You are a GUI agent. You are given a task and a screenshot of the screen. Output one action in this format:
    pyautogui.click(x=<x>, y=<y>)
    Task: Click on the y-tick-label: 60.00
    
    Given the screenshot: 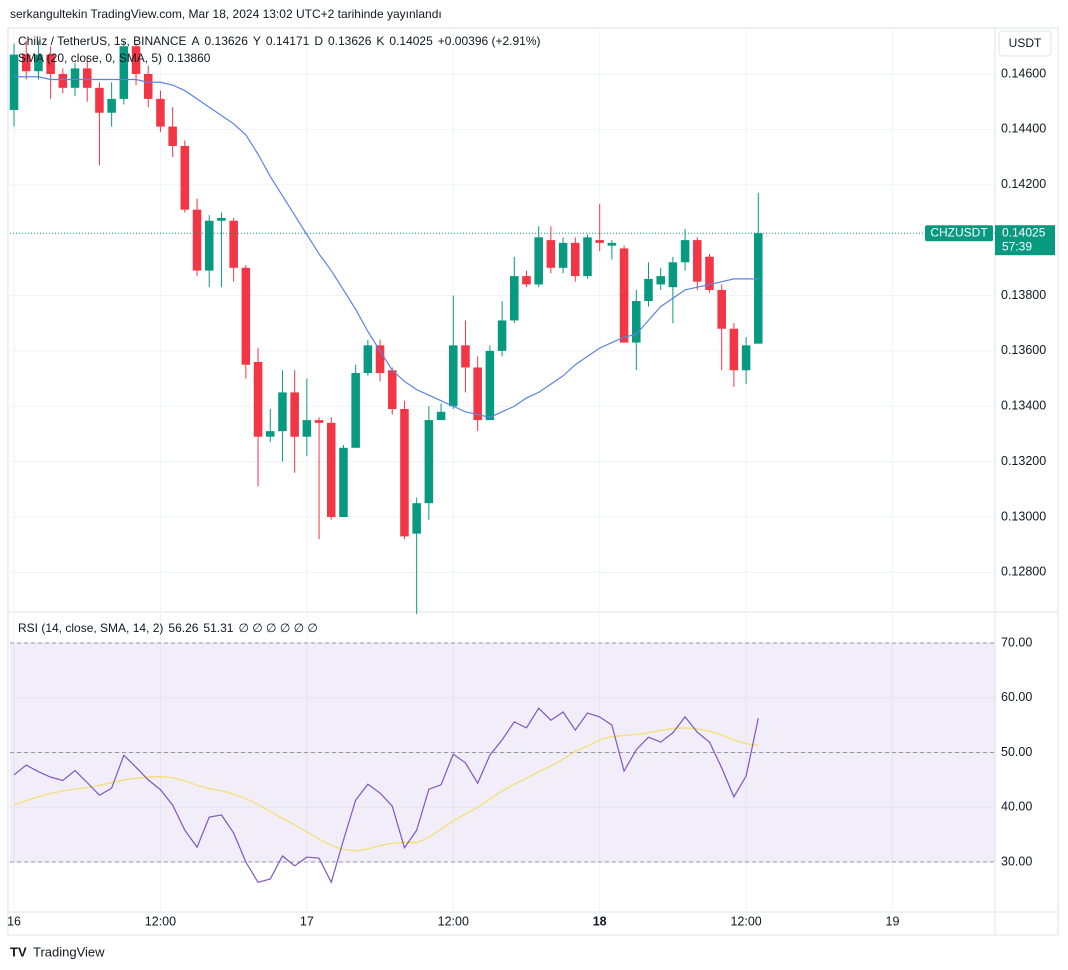 What is the action you would take?
    pyautogui.click(x=1016, y=697)
    